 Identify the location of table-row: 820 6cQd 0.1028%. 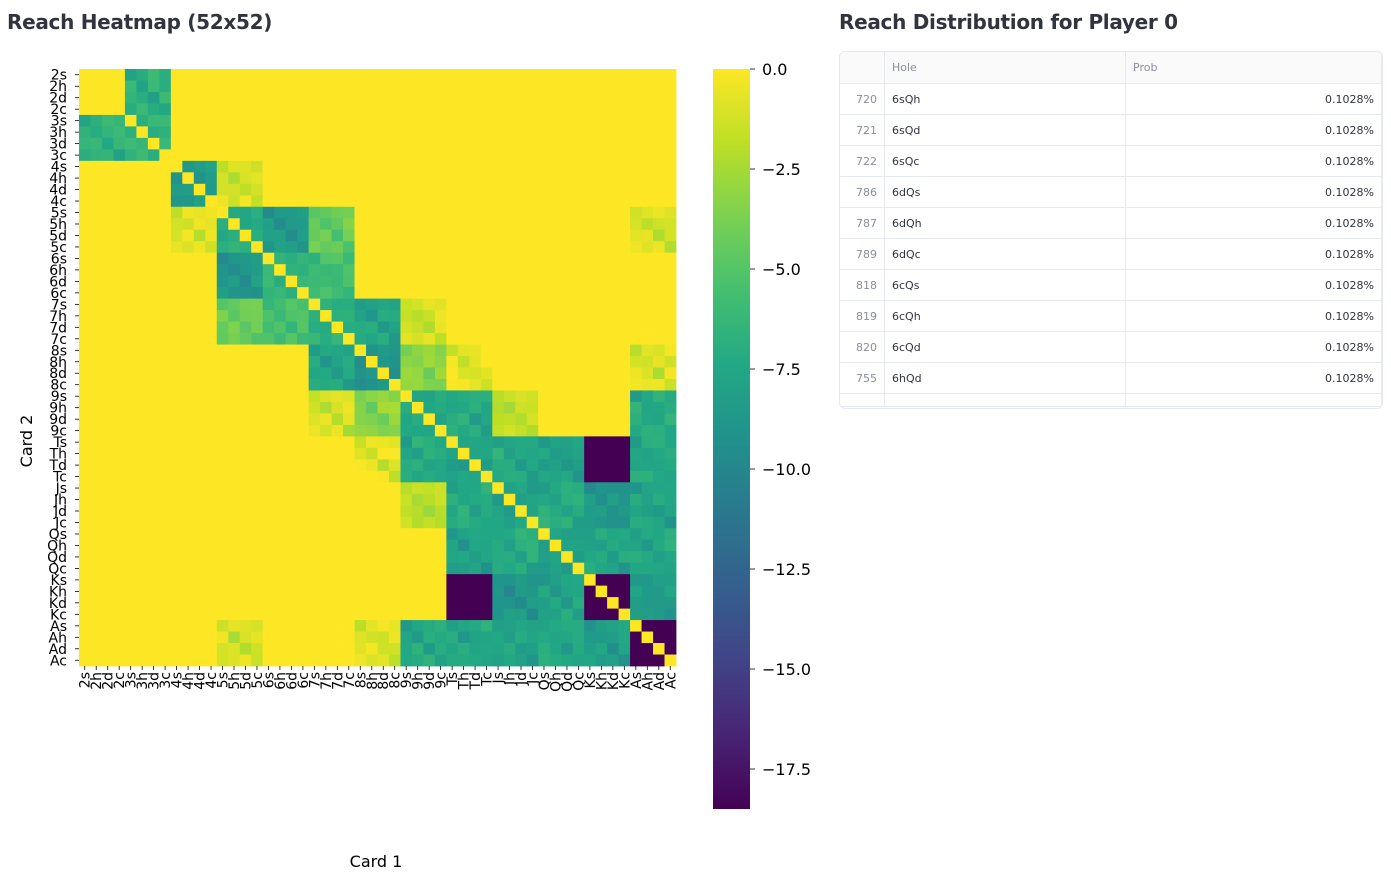
(1111, 347).